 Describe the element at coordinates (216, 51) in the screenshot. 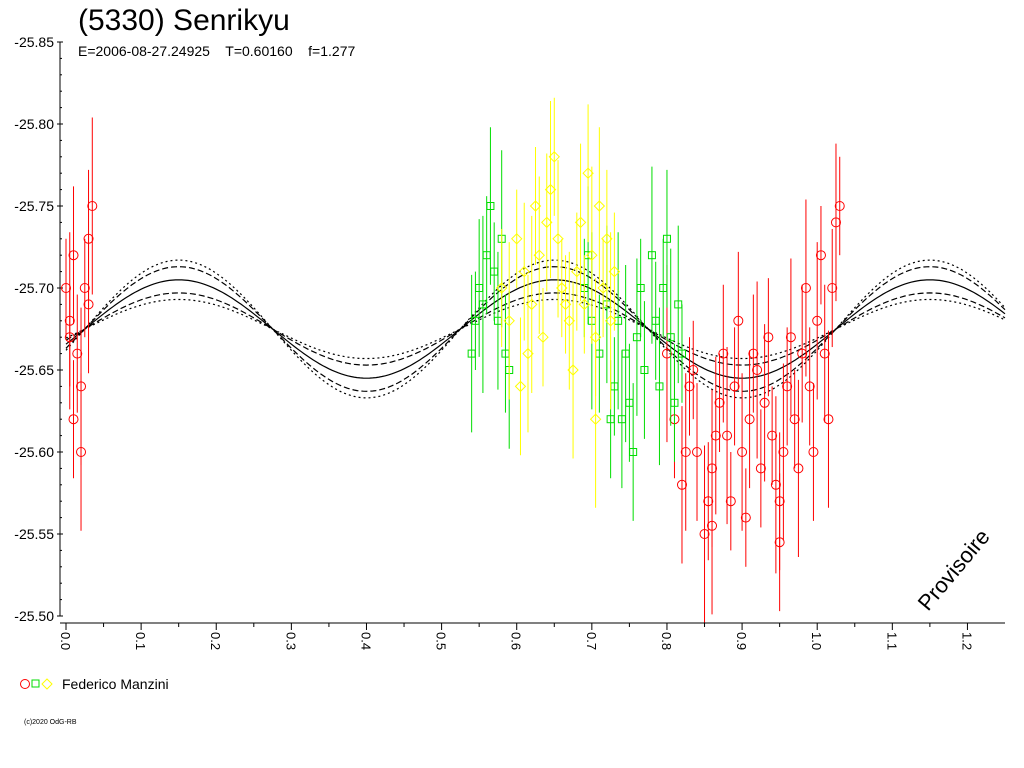

I see `chart-subtitle: E=2006-08-27.24925 T=0.60160 f=1.277` at that location.